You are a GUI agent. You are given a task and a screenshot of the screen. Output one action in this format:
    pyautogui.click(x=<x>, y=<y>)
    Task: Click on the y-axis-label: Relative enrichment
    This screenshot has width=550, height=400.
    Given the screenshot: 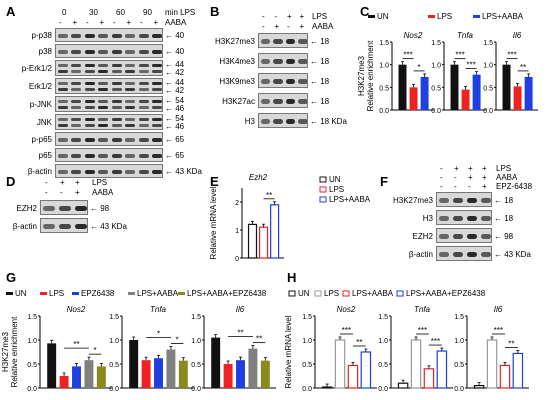 What is the action you would take?
    pyautogui.click(x=14, y=351)
    